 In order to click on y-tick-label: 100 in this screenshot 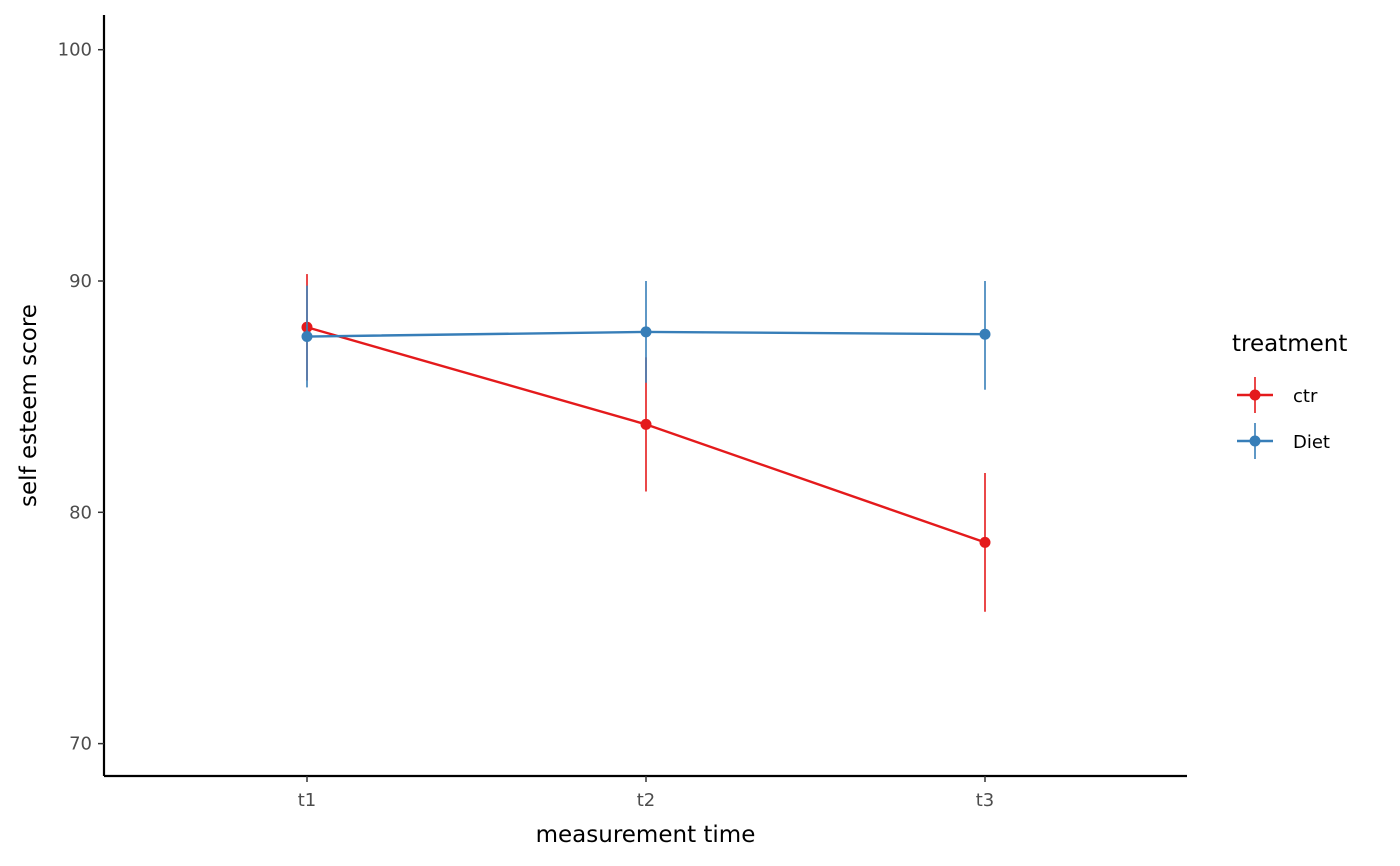, I will do `click(75, 50)`.